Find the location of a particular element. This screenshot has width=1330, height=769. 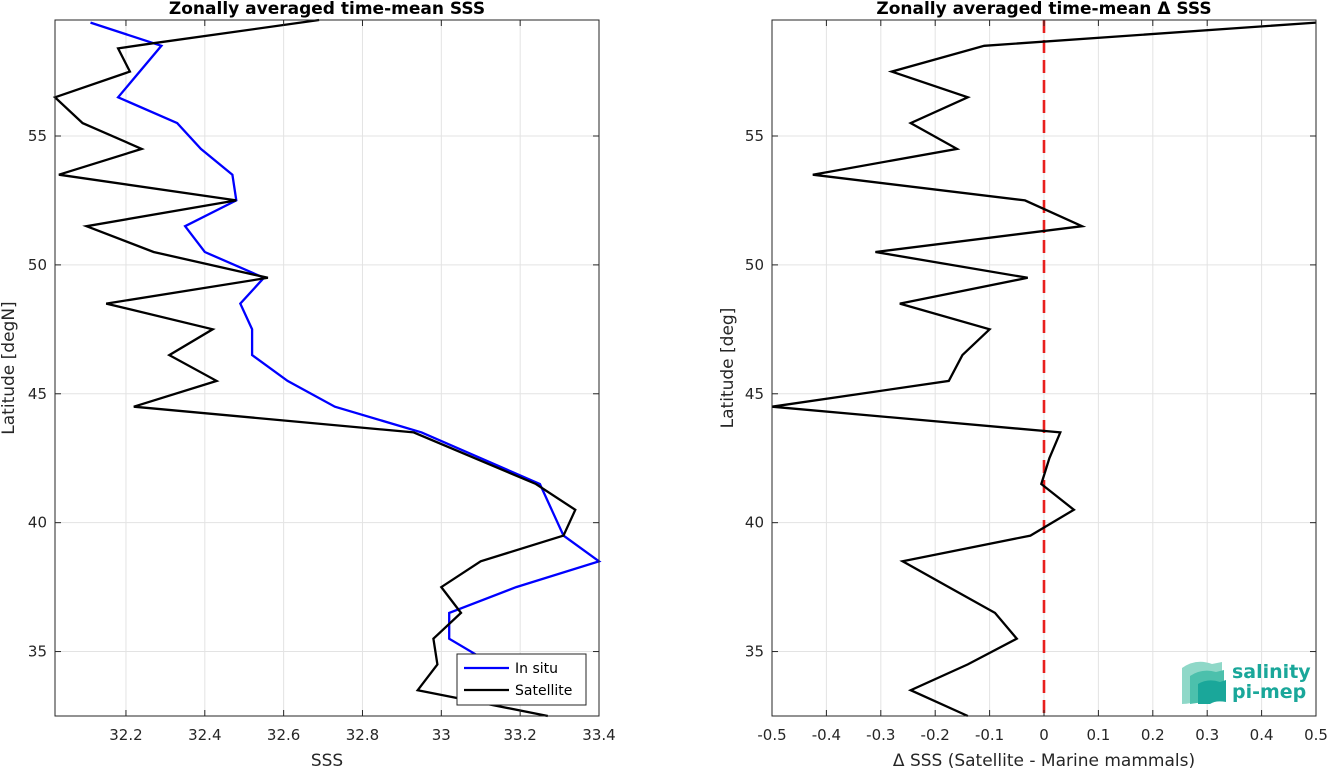

x-tick-label: 0.3 is located at coordinates (1207, 735).